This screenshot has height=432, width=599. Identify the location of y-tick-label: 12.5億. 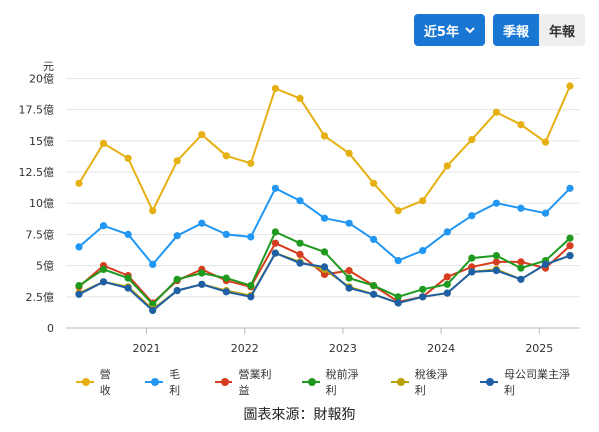
(37, 172).